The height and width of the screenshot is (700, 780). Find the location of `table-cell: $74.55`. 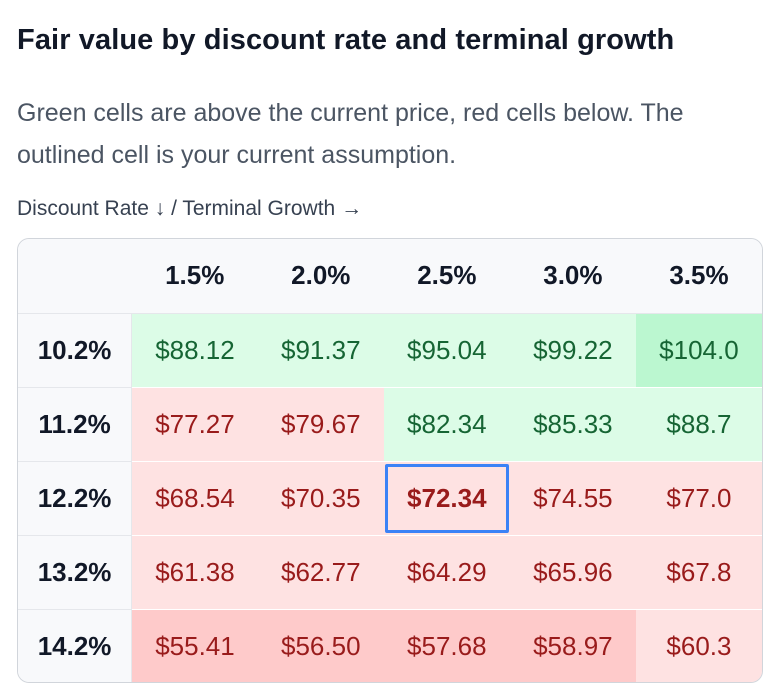

table-cell: $74.55 is located at coordinates (572, 498).